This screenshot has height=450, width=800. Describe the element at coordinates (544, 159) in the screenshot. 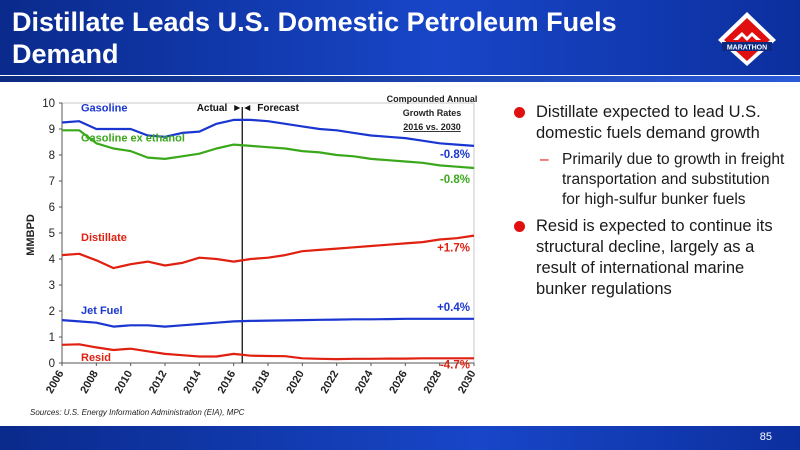

I see `dash-icon: –` at that location.